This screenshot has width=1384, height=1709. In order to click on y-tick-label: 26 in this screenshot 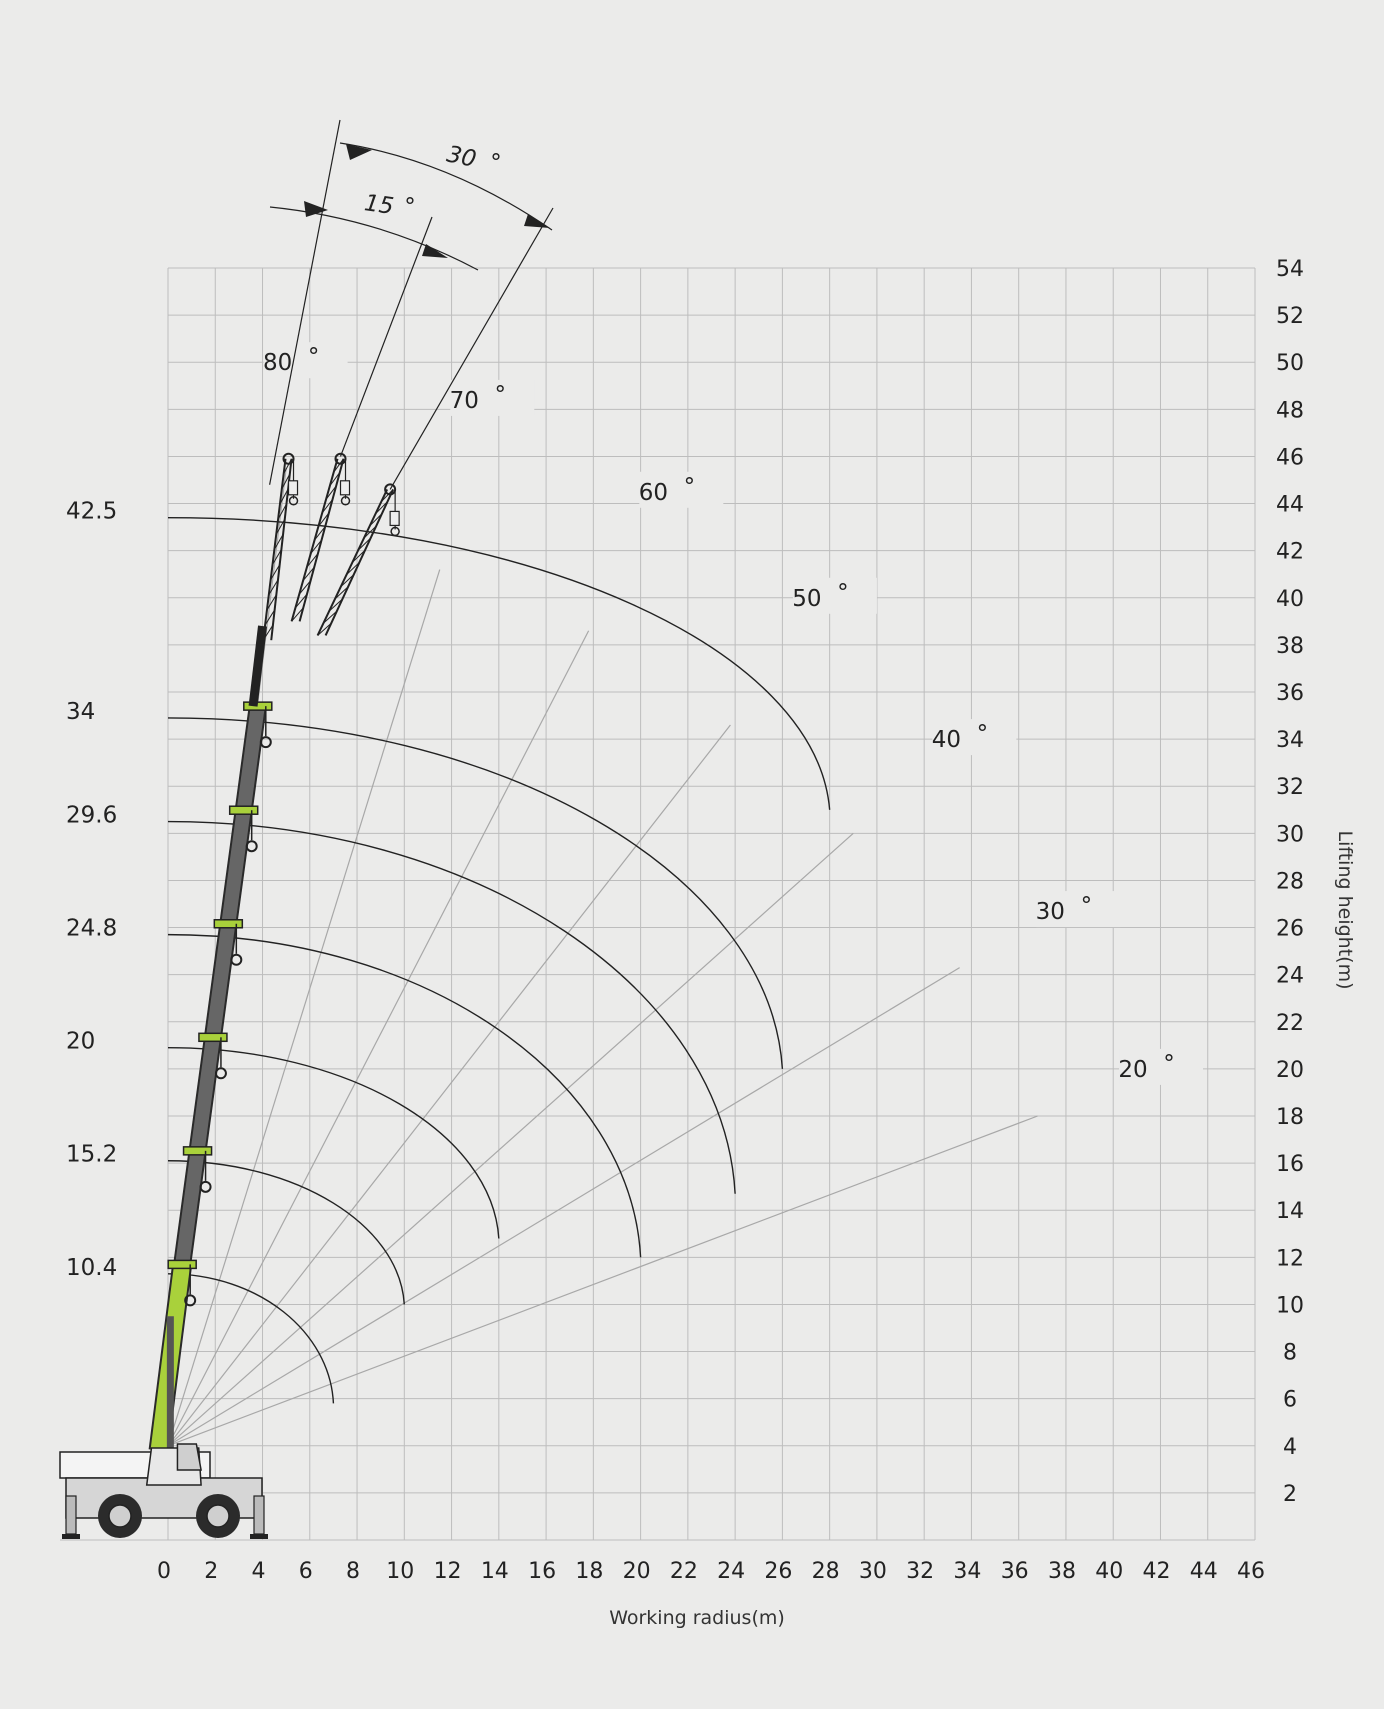, I will do `click(1290, 929)`.